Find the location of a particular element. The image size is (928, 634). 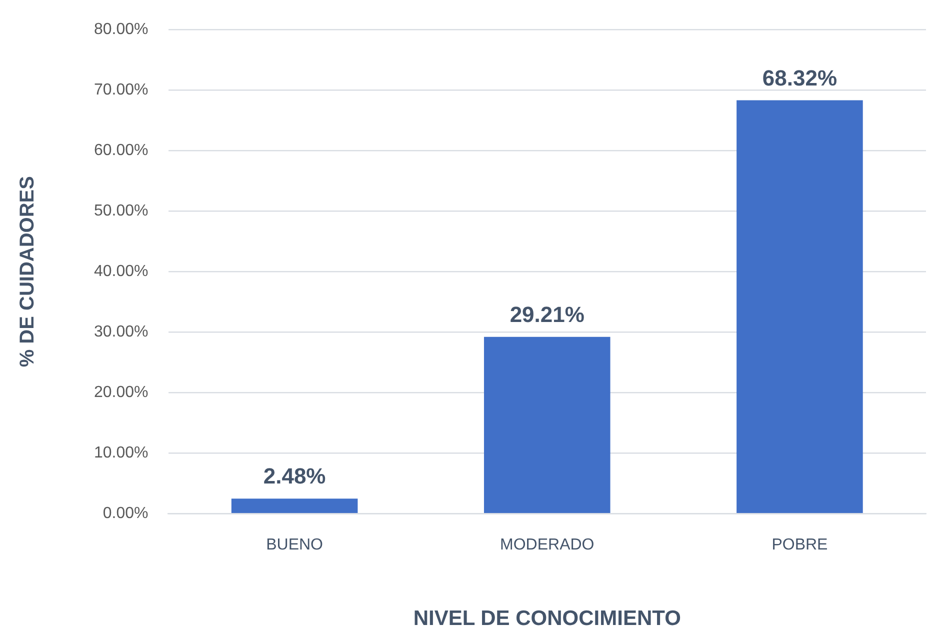

y-tick-label: 50.00% is located at coordinates (121, 211).